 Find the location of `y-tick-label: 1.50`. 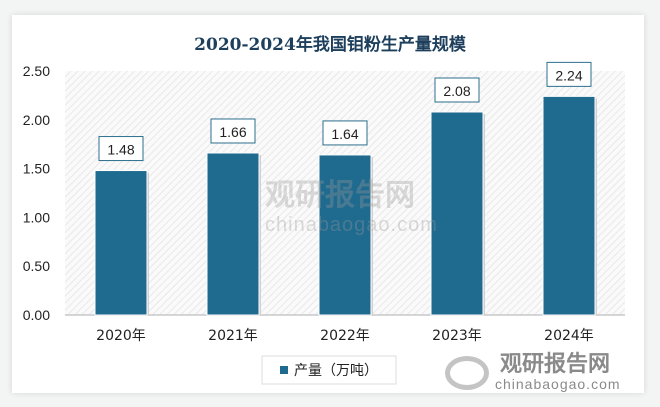

y-tick-label: 1.50 is located at coordinates (36, 169).